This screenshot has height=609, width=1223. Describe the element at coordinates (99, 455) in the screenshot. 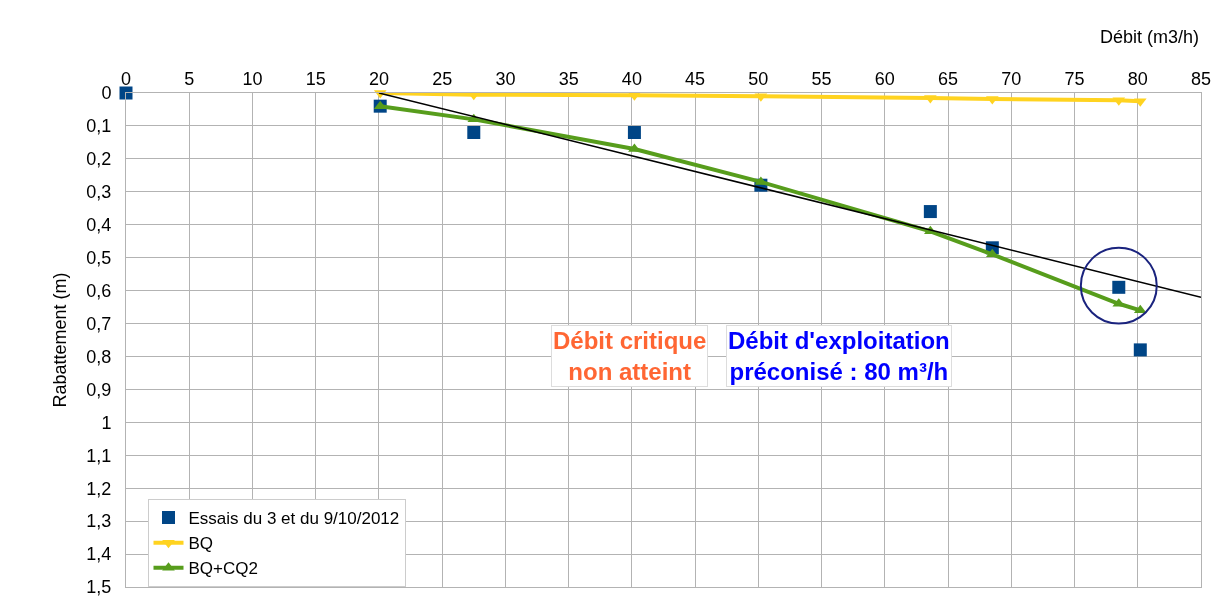

I see `y-tick-label: 1,1` at that location.